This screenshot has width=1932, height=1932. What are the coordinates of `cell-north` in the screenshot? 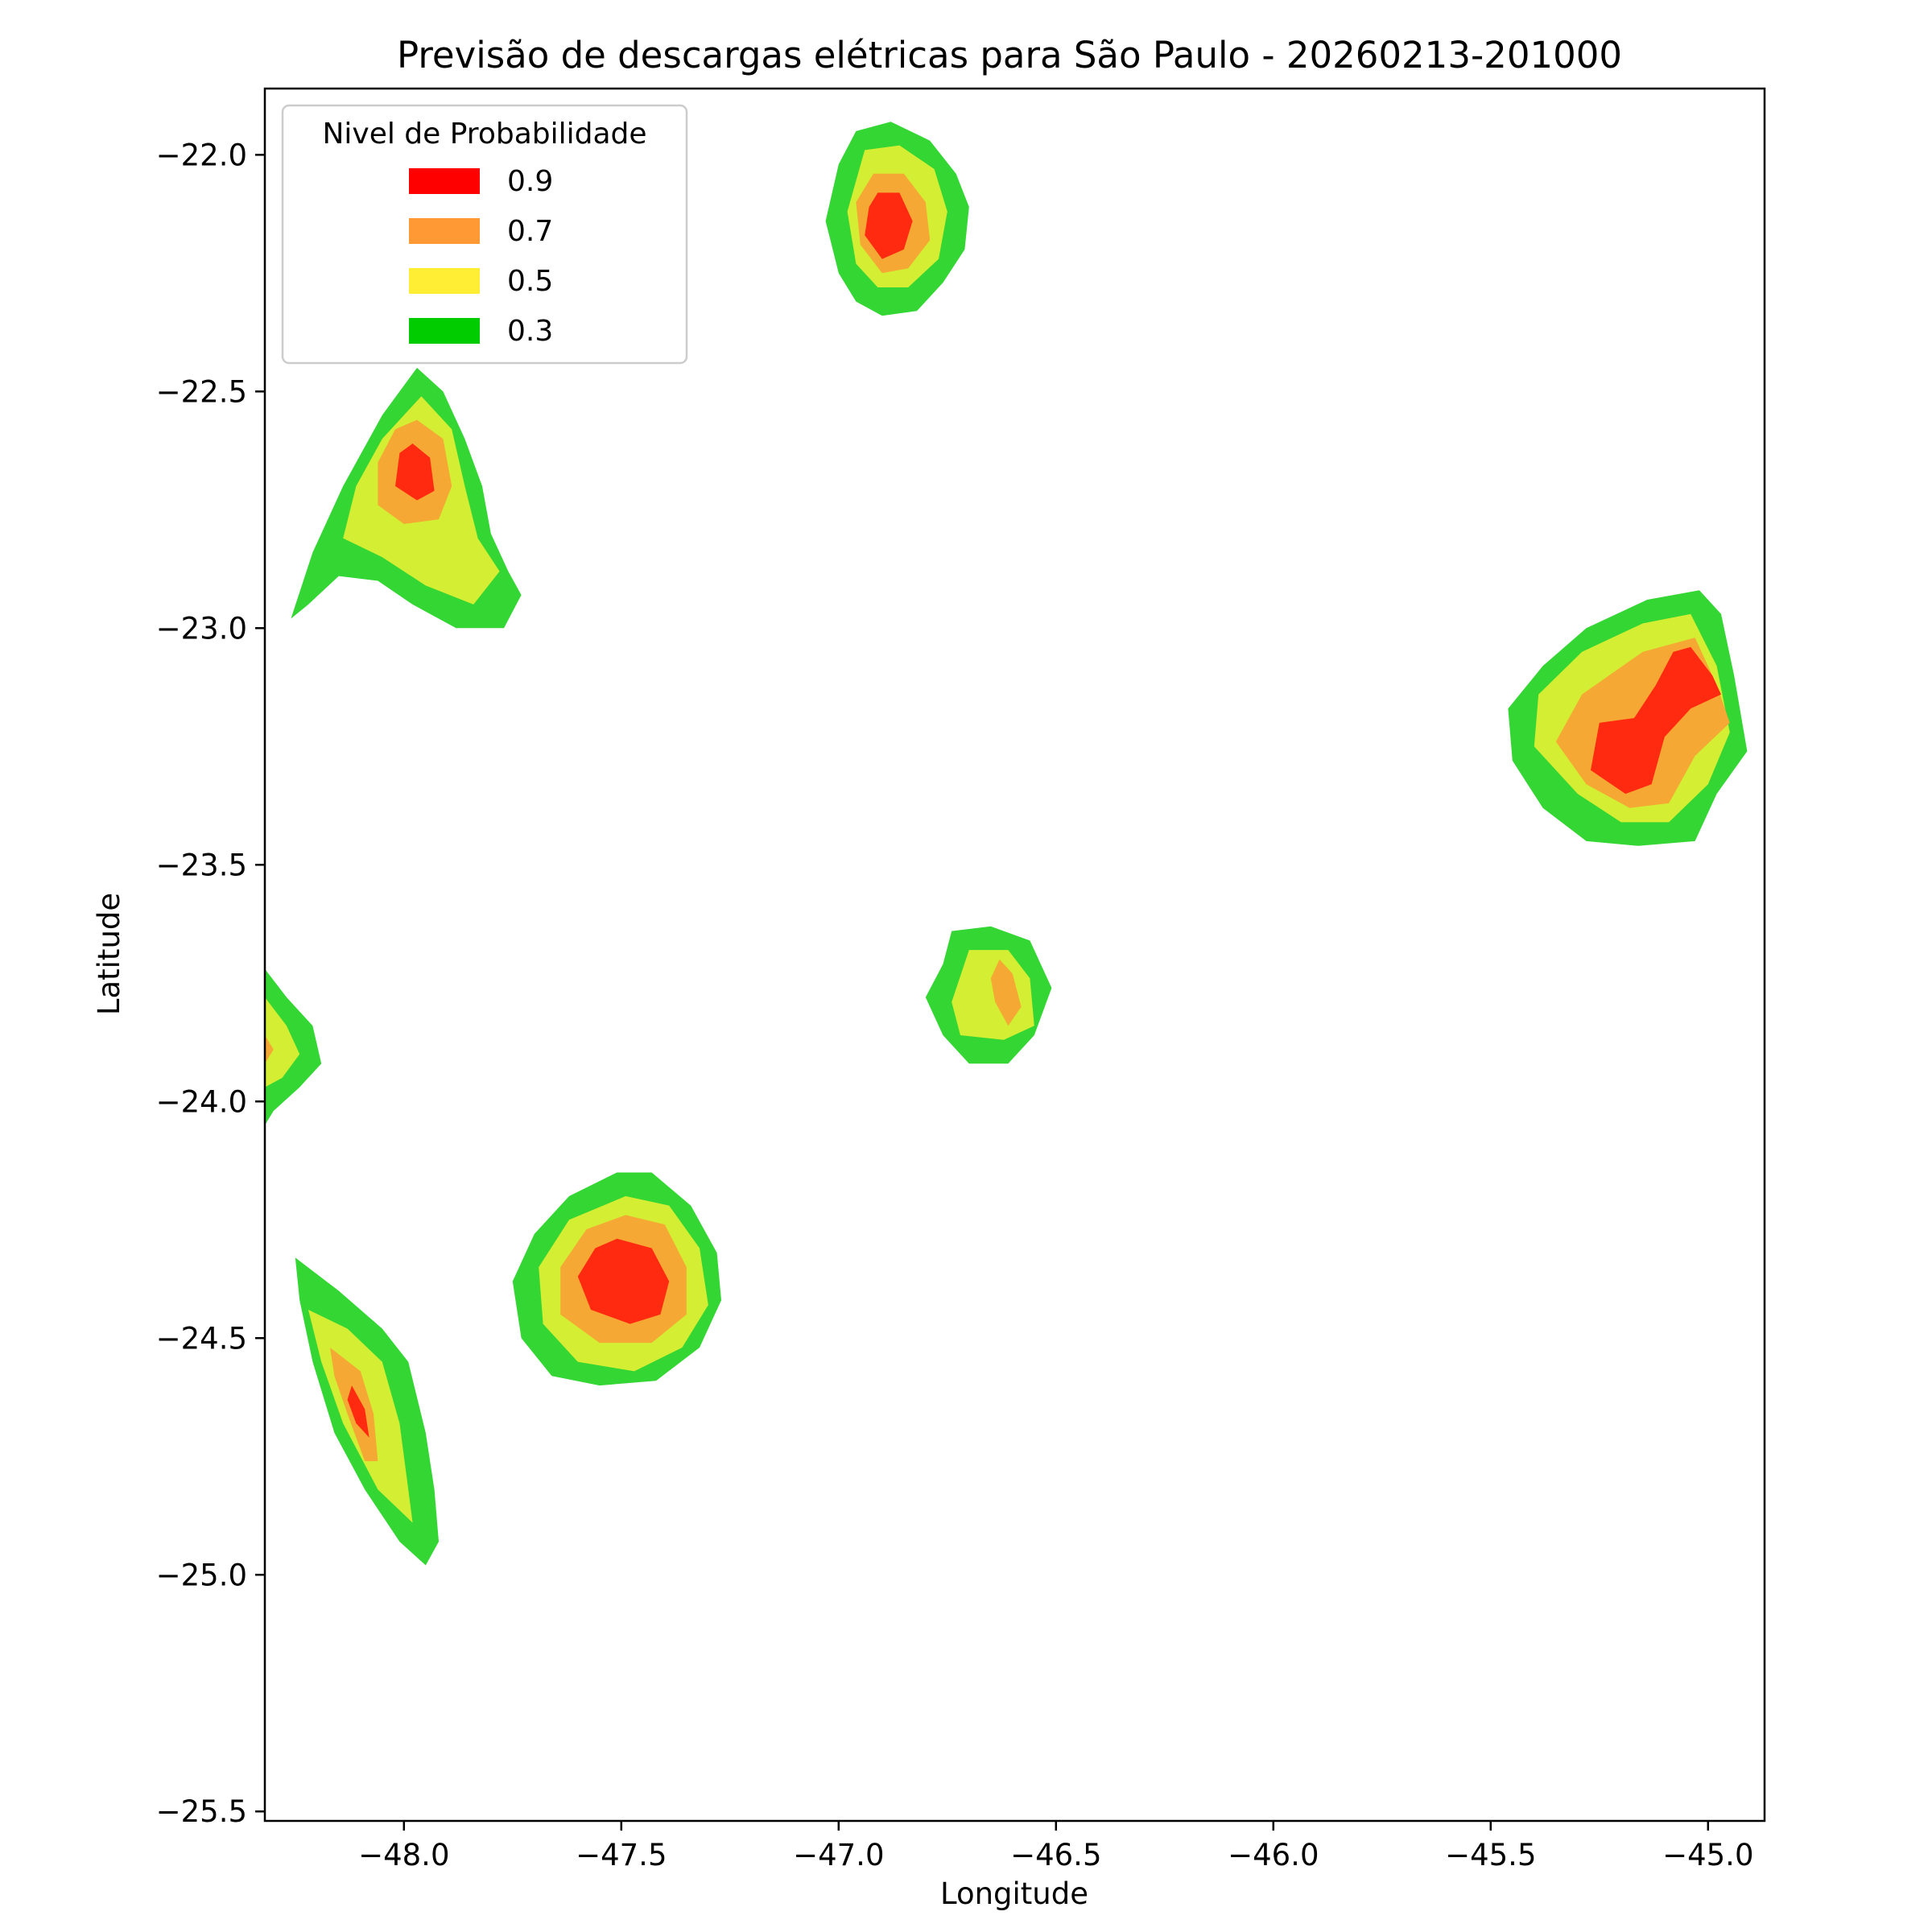 It's located at (897, 219).